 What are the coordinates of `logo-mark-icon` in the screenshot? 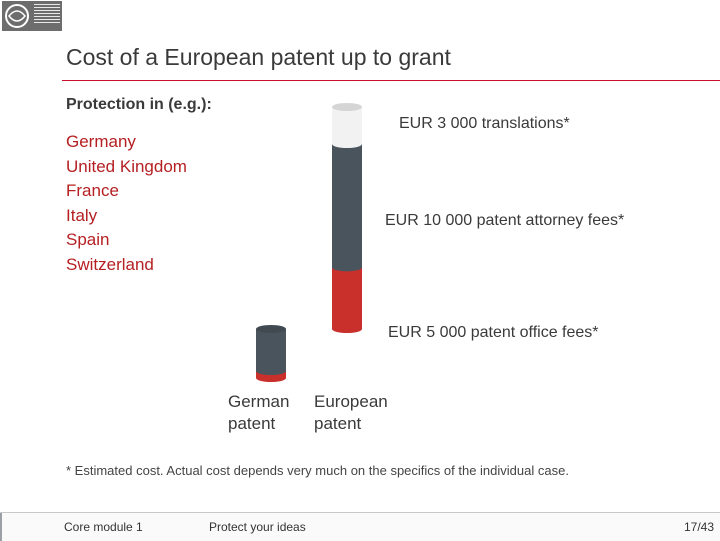 It's located at (17, 16).